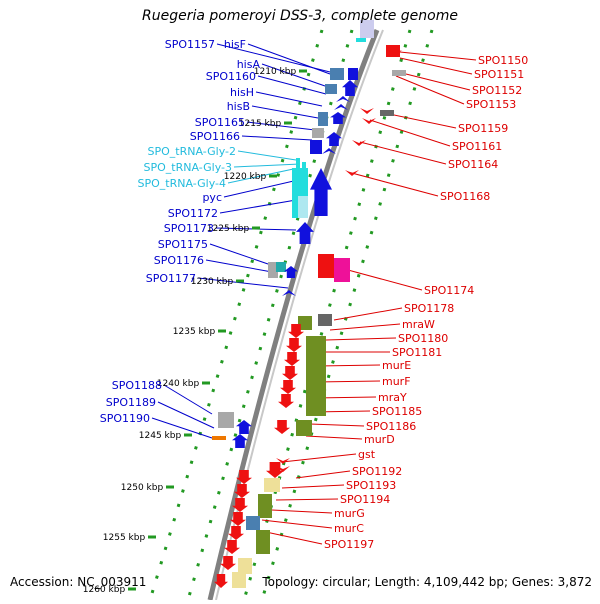 The image size is (600, 604). Describe the element at coordinates (367, 454) in the screenshot. I see `right-feature-label: gst` at that location.